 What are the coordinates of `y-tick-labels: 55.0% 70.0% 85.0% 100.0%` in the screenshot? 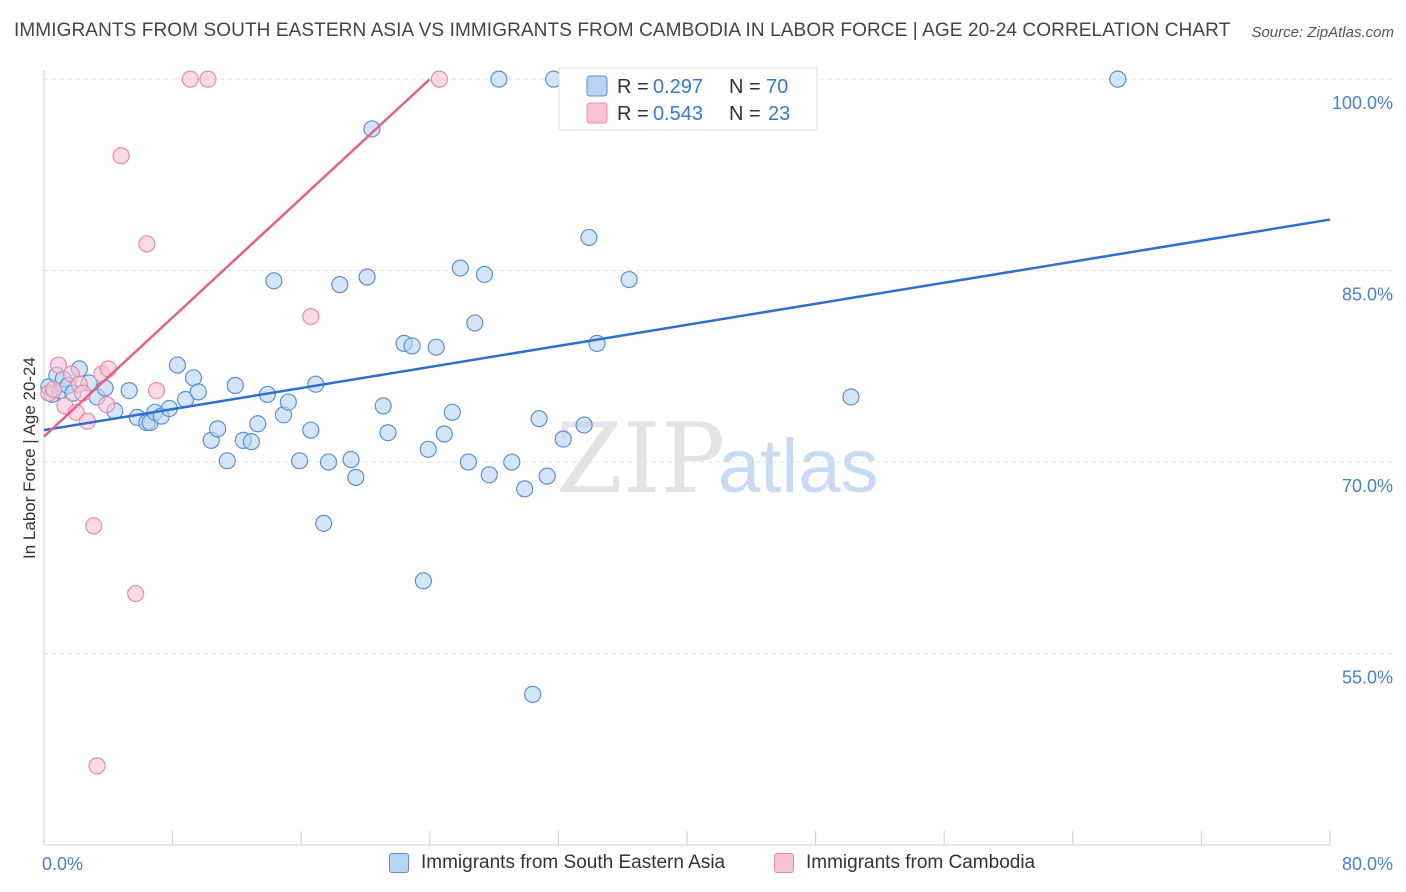 It's located at (1362, 390).